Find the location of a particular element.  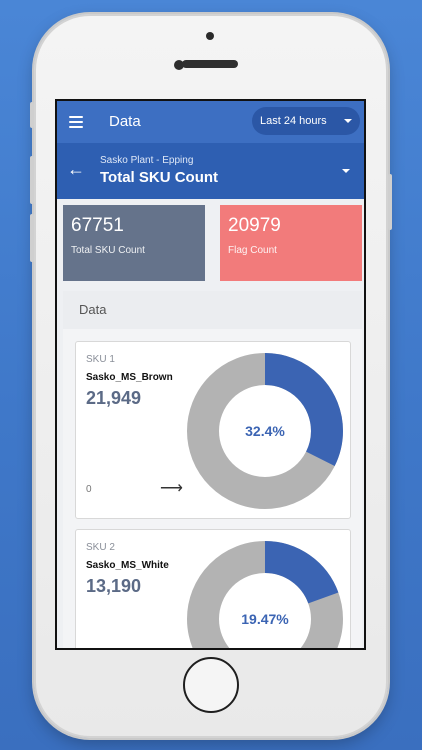

sku-name: Sasko_MS_White is located at coordinates (127, 565).